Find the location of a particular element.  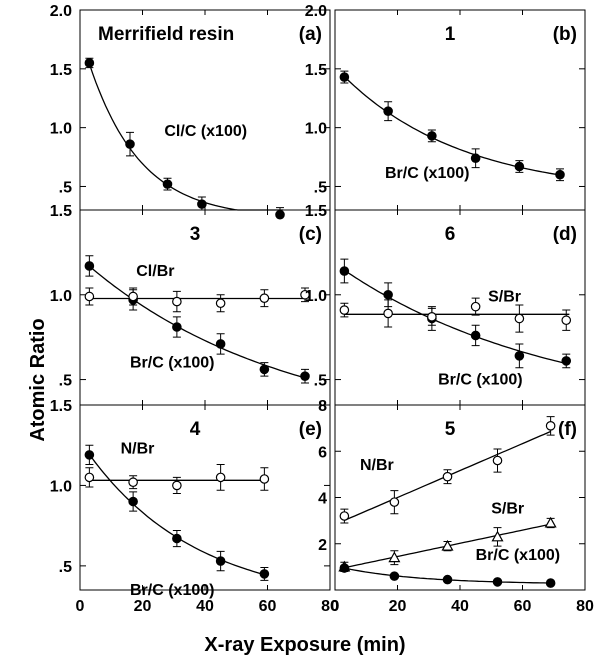

panel-letter: (e) is located at coordinates (310, 429).